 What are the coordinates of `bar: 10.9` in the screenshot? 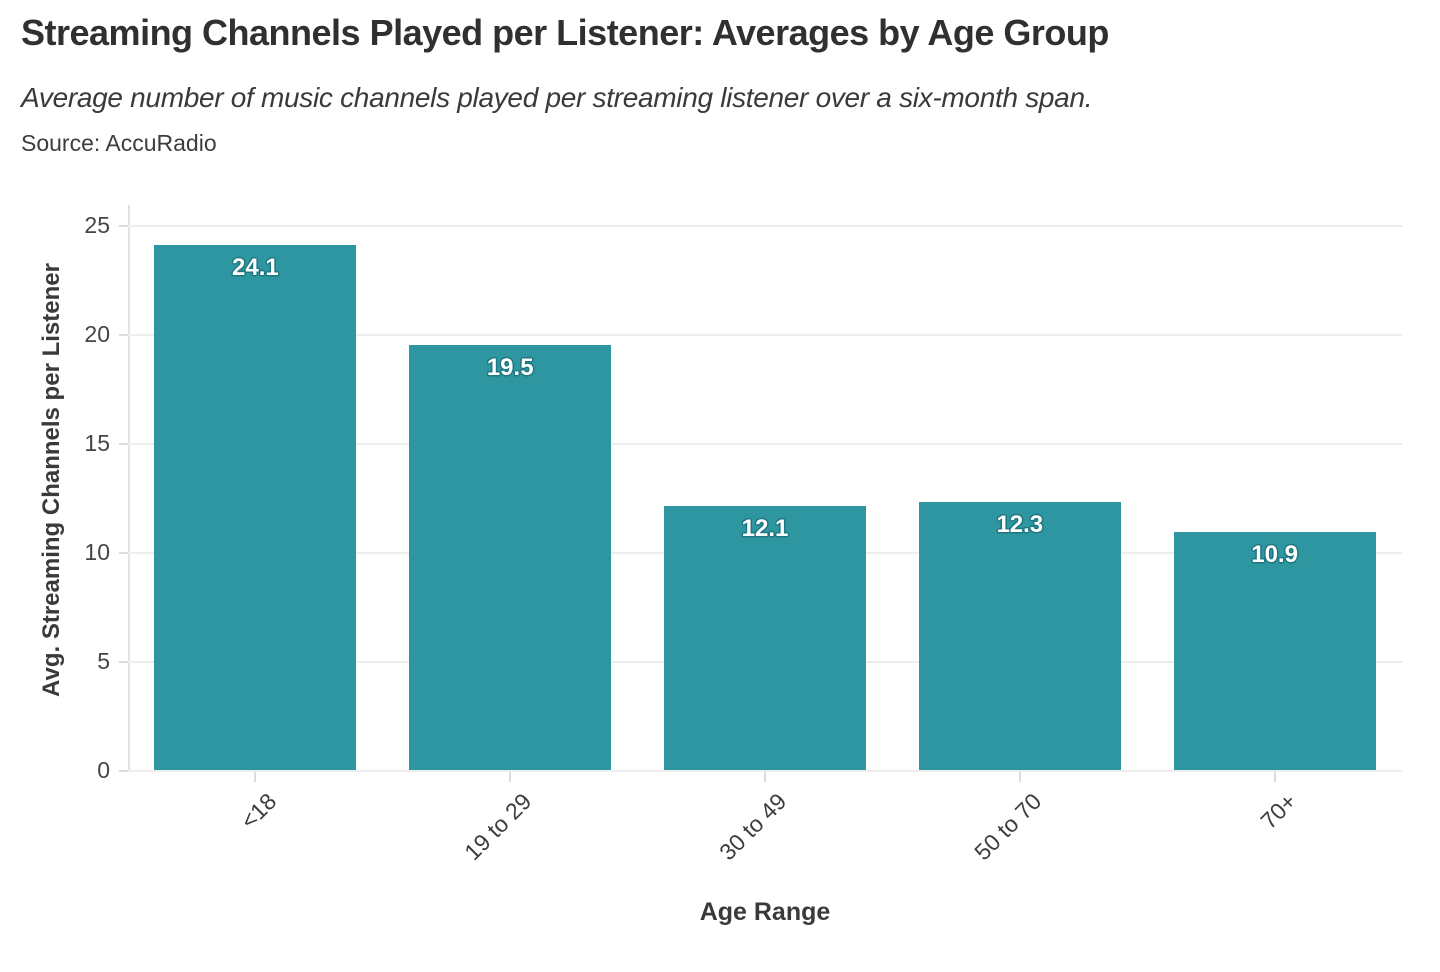 It's located at (1274, 651).